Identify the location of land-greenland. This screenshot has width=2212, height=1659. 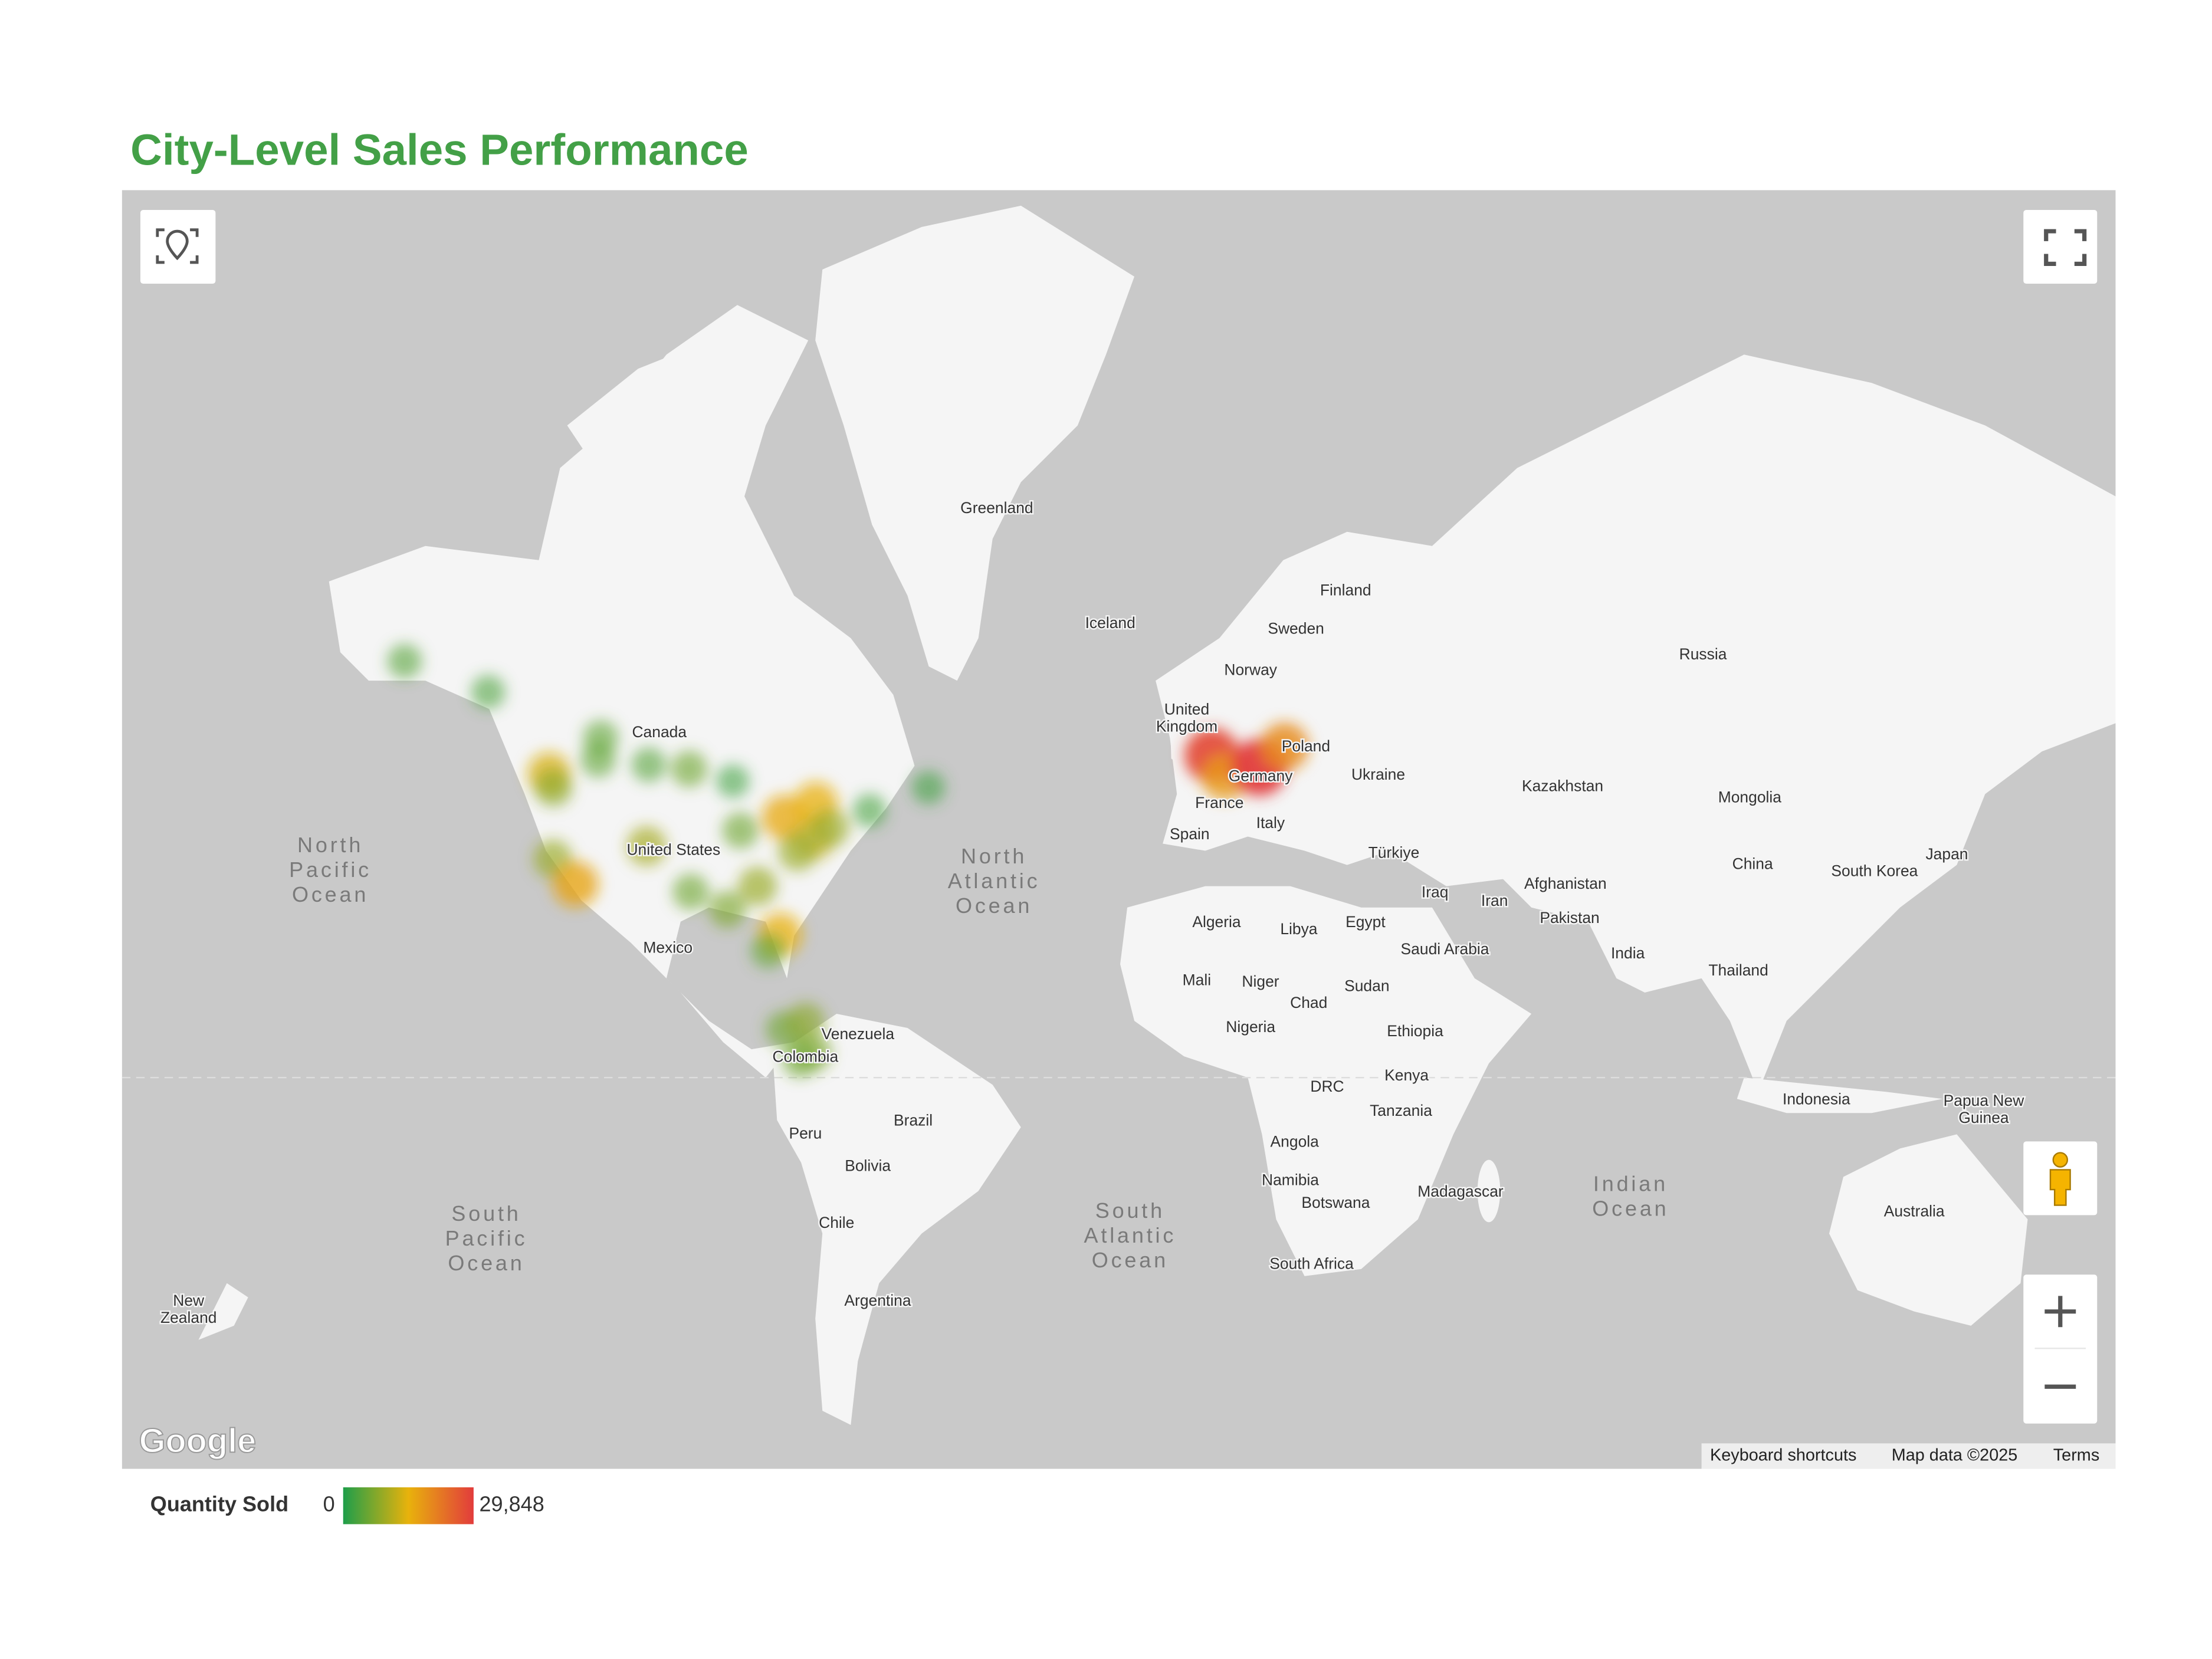
(975, 443).